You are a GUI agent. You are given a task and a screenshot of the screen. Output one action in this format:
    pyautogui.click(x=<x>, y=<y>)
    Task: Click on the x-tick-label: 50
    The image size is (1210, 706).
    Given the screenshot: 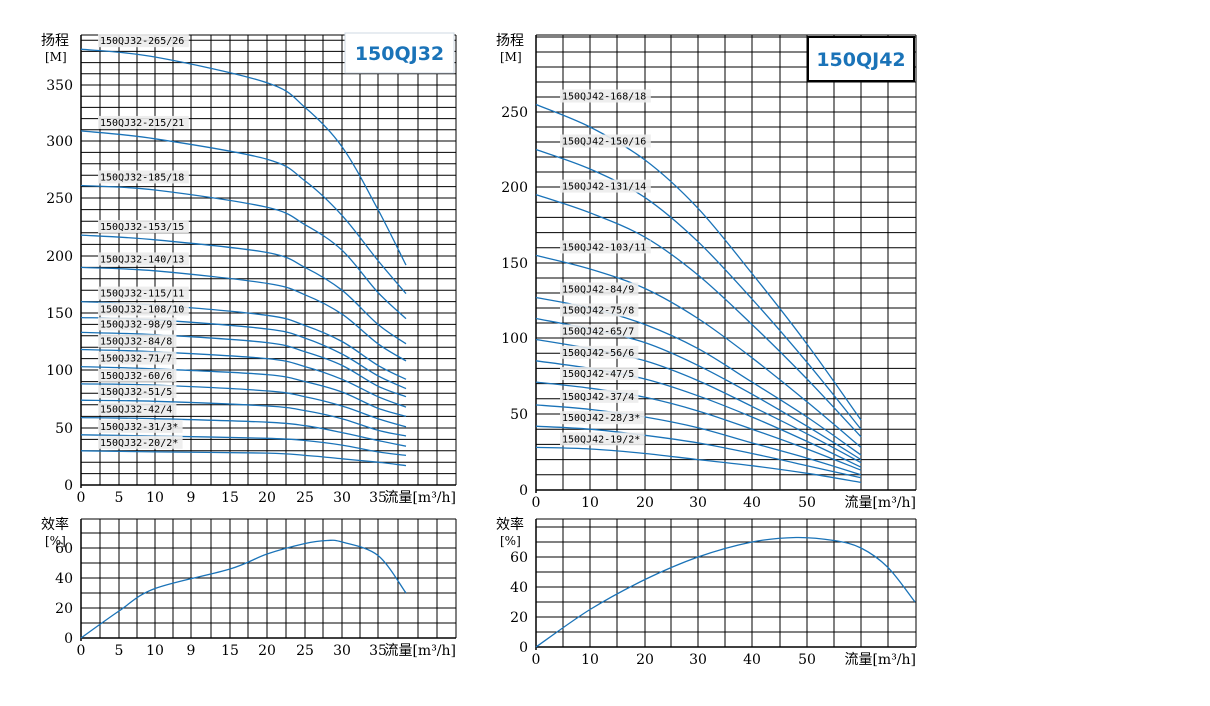 What is the action you would take?
    pyautogui.click(x=807, y=660)
    